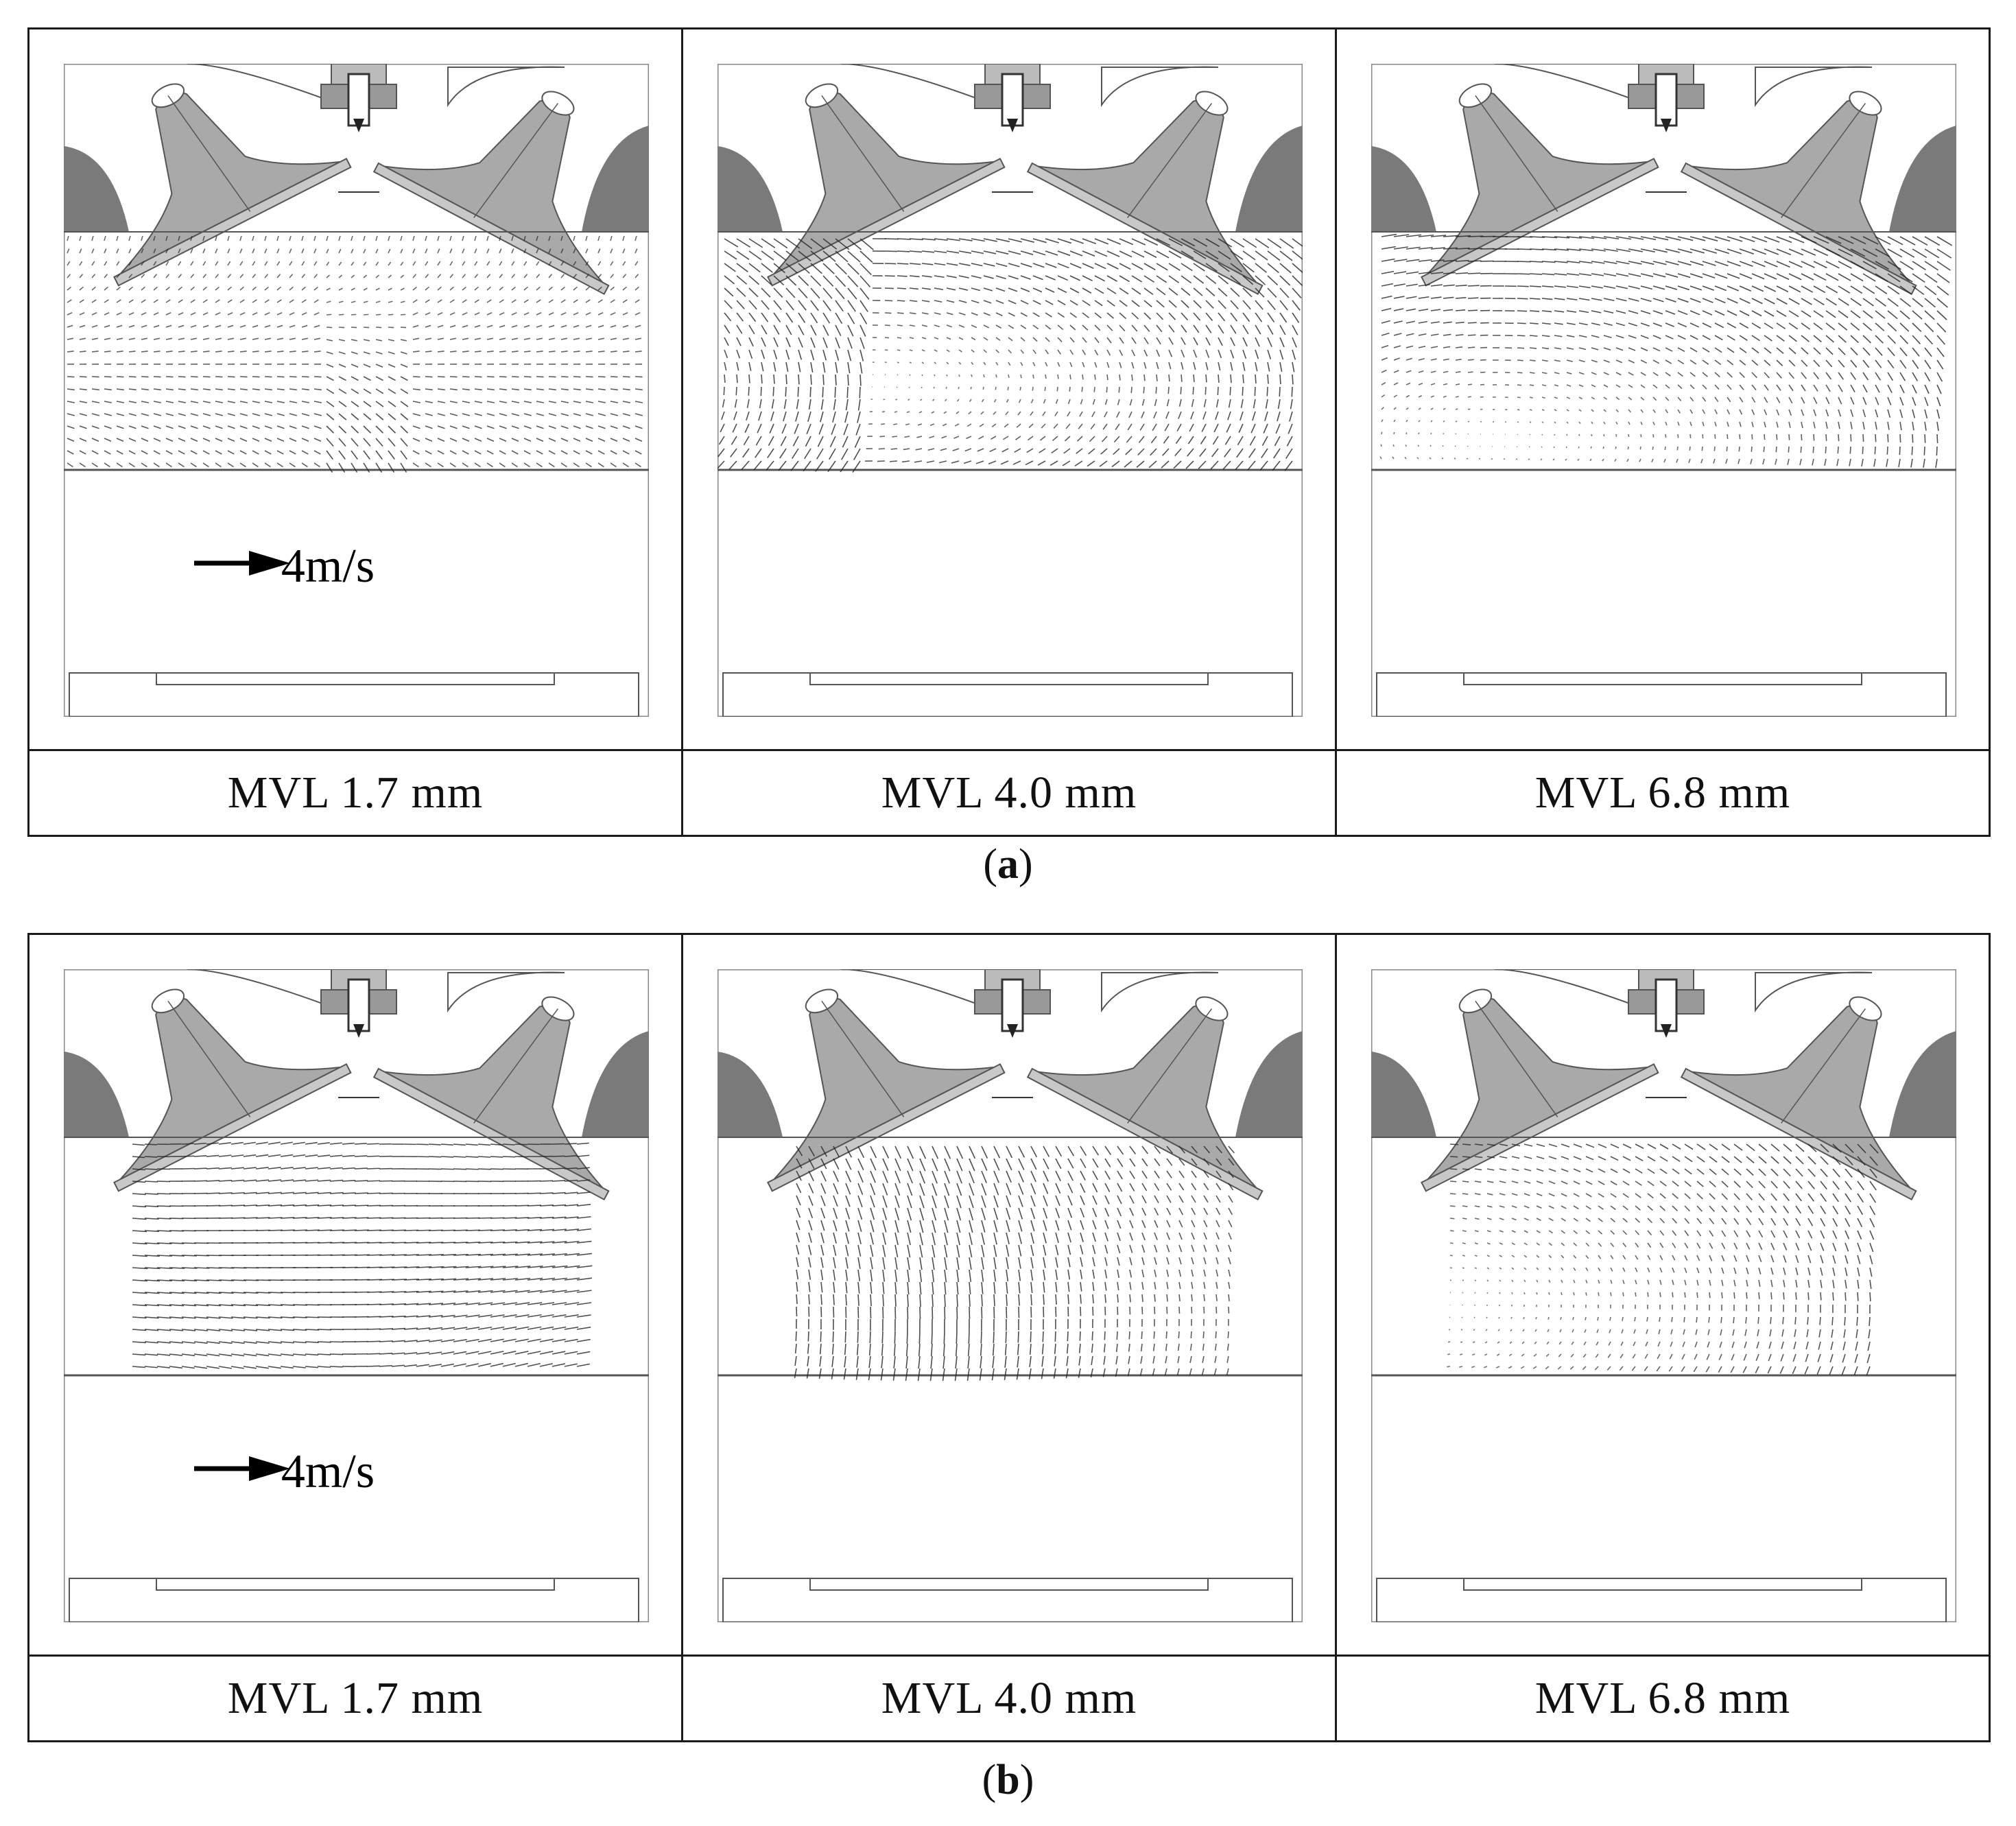 The height and width of the screenshot is (1826, 2016). What do you see at coordinates (886, 1127) in the screenshot?
I see `left-valve-face` at bounding box center [886, 1127].